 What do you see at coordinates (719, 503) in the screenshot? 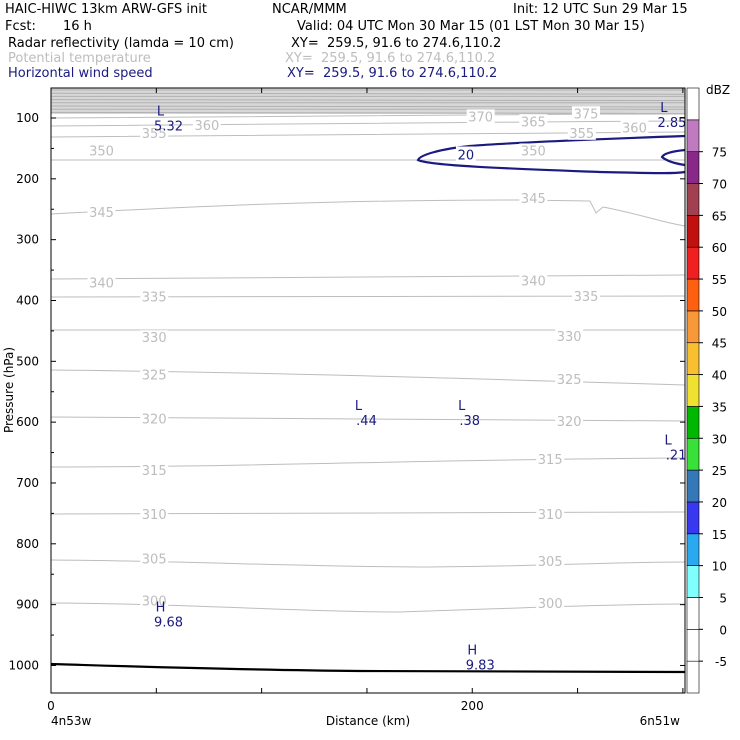
I see `colorbar-label: 20` at bounding box center [719, 503].